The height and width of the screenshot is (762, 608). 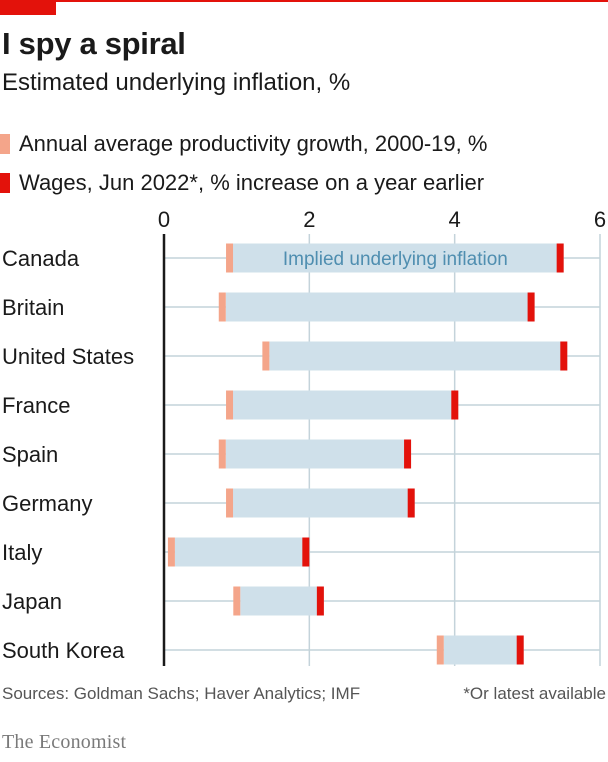 What do you see at coordinates (53, 182) in the screenshot?
I see `legend-label-wages-main: Wages` at bounding box center [53, 182].